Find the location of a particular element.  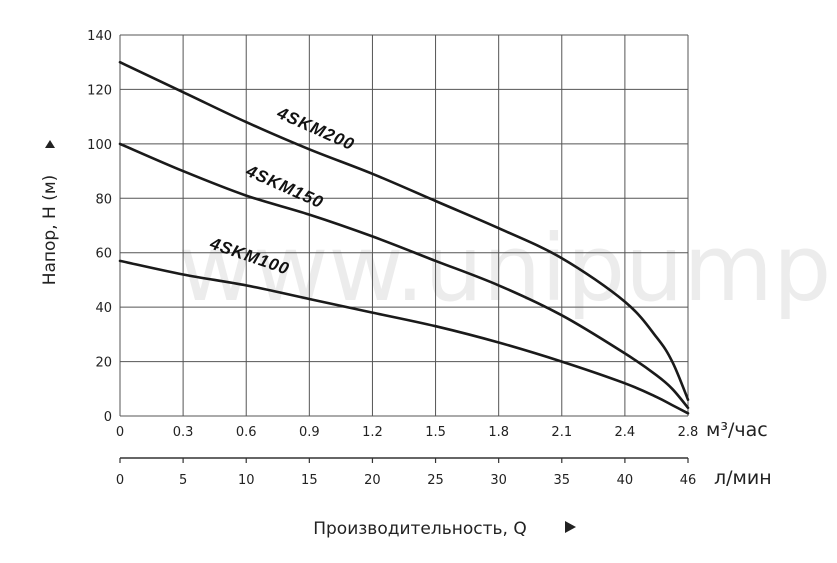

x-tick-label-m3h: 2.1 is located at coordinates (561, 432).